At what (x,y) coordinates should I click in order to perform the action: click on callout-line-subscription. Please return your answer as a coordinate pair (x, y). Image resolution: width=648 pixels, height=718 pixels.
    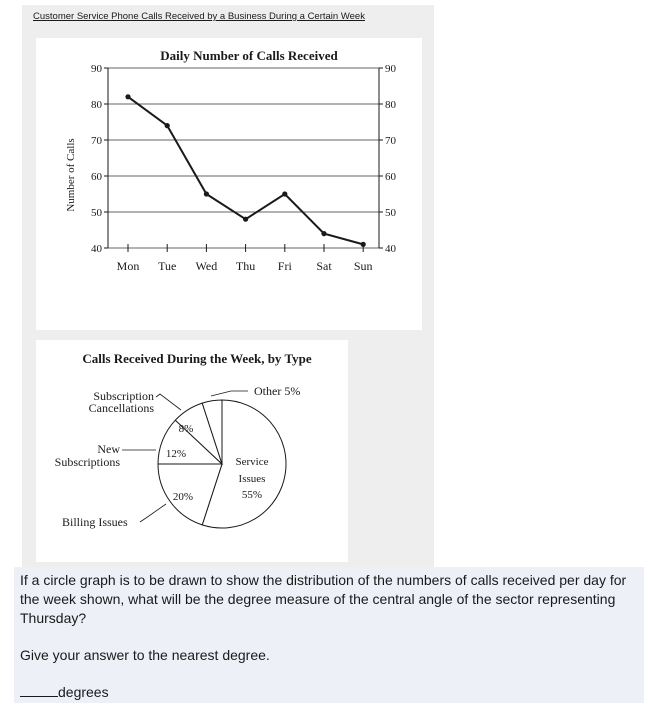
    Looking at the image, I should click on (168, 402).